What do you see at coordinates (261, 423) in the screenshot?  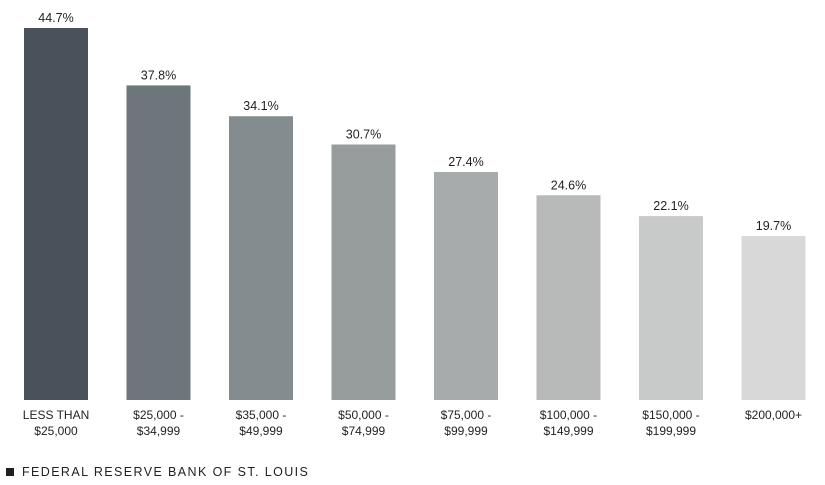 I see `category-label-2: $35,000 - $49,999` at bounding box center [261, 423].